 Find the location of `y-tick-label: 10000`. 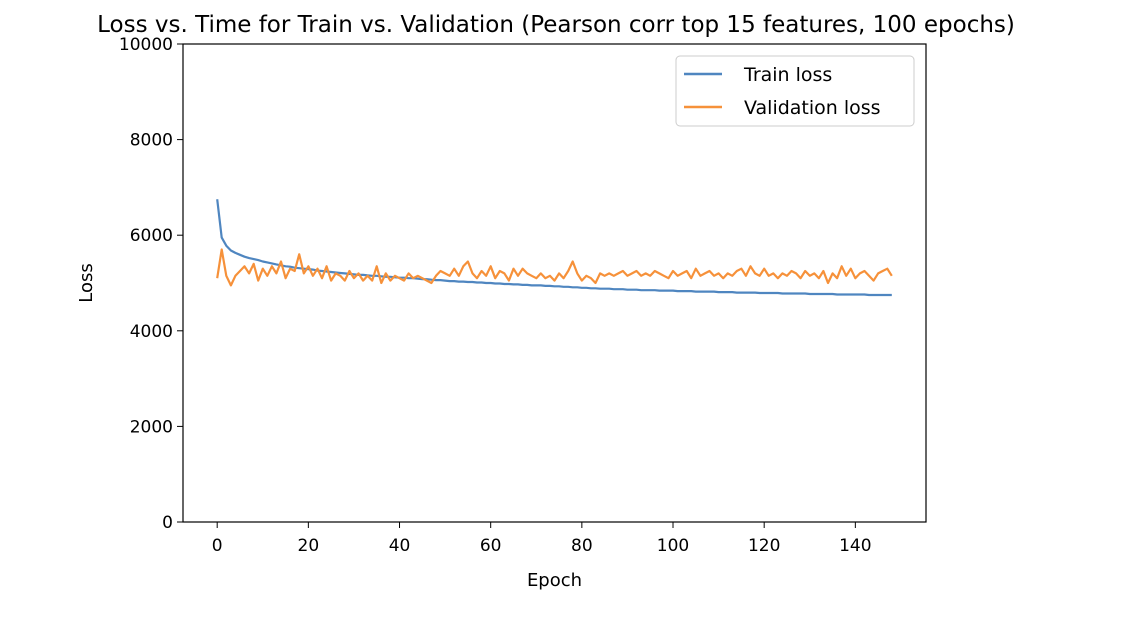

y-tick-label: 10000 is located at coordinates (146, 45).